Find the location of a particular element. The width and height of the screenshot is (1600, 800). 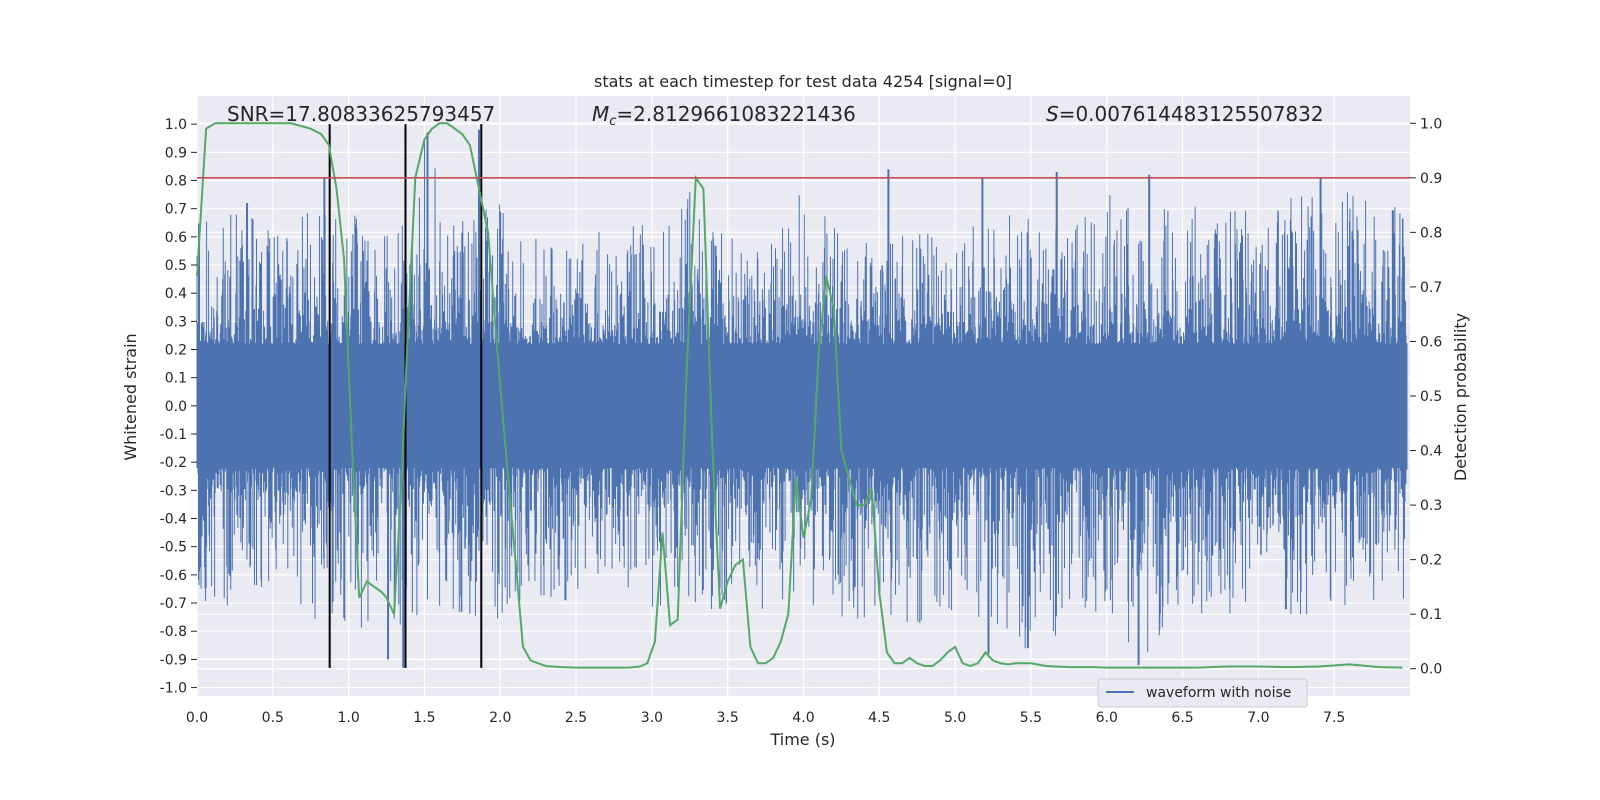

chirp-mass-annotation: Mc=2.8129661083221436 is located at coordinates (724, 115).